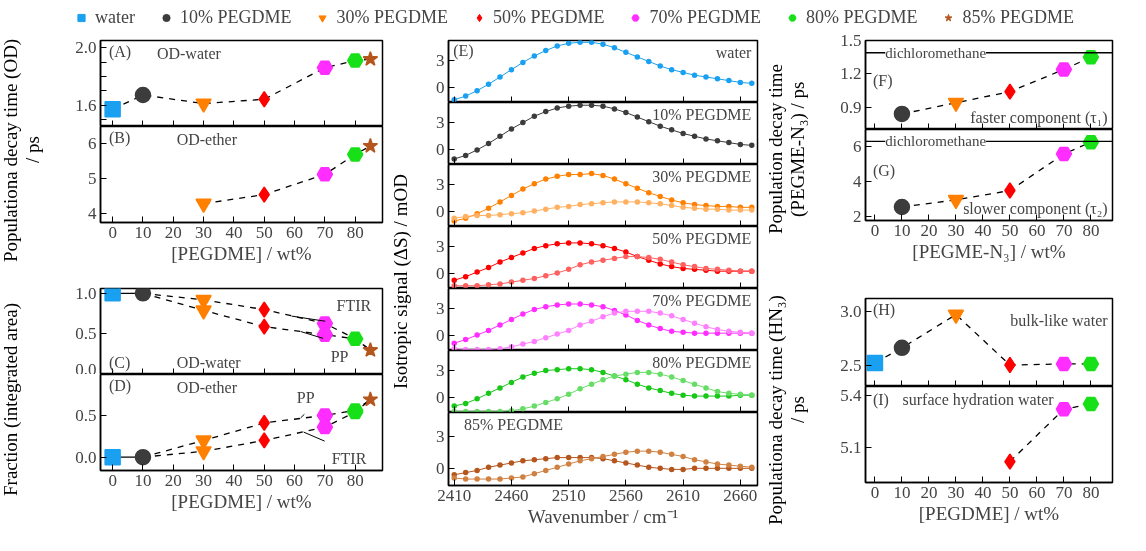 The height and width of the screenshot is (551, 1146). Describe the element at coordinates (568, 495) in the screenshot. I see `x-tick-label: 2510` at that location.